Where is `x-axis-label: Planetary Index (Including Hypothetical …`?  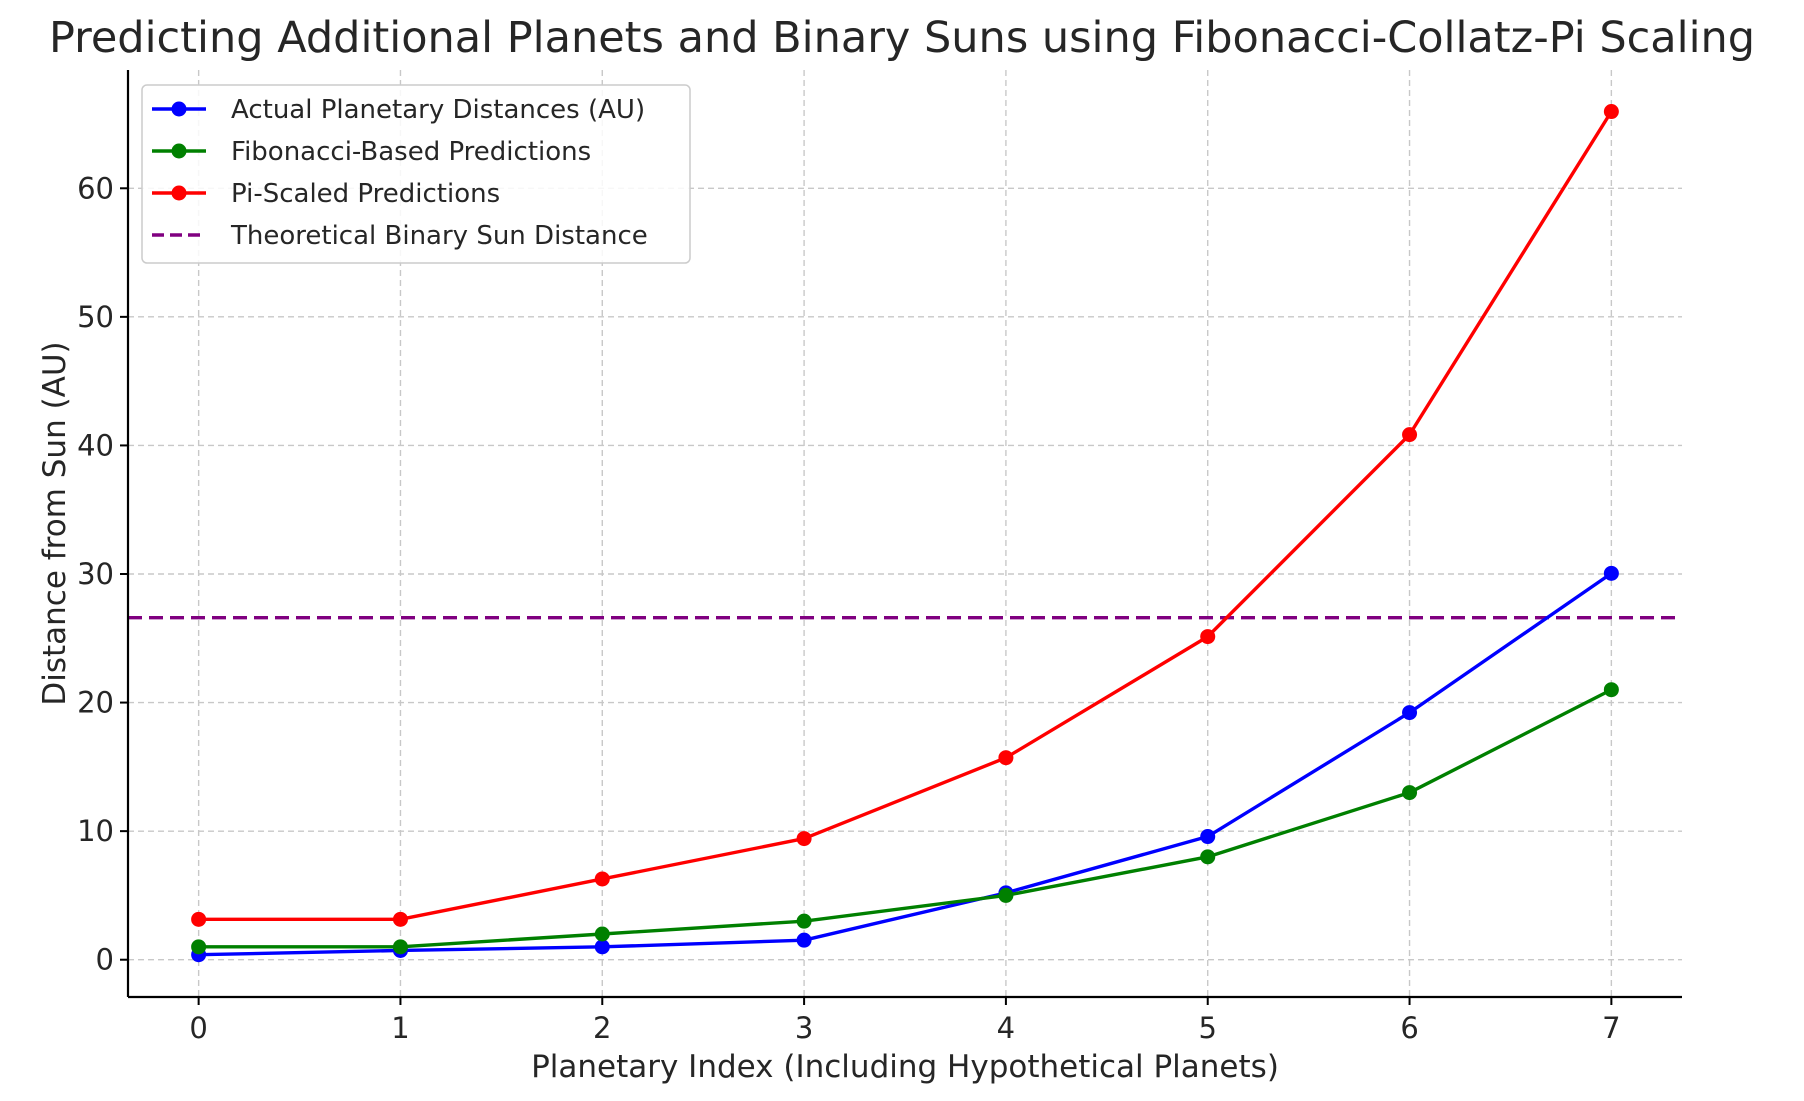
x-axis-label: Planetary Index (Including Hypothetical … is located at coordinates (905, 1067).